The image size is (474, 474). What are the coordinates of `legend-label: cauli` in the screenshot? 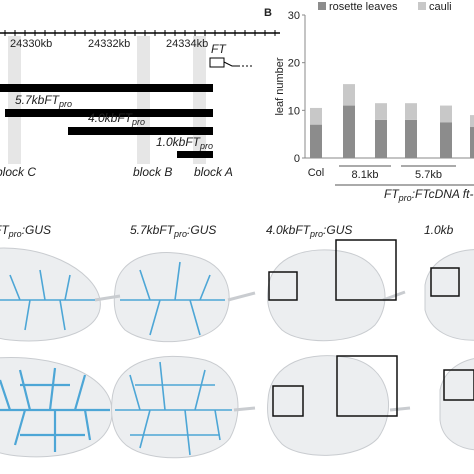 It's located at (440, 7).